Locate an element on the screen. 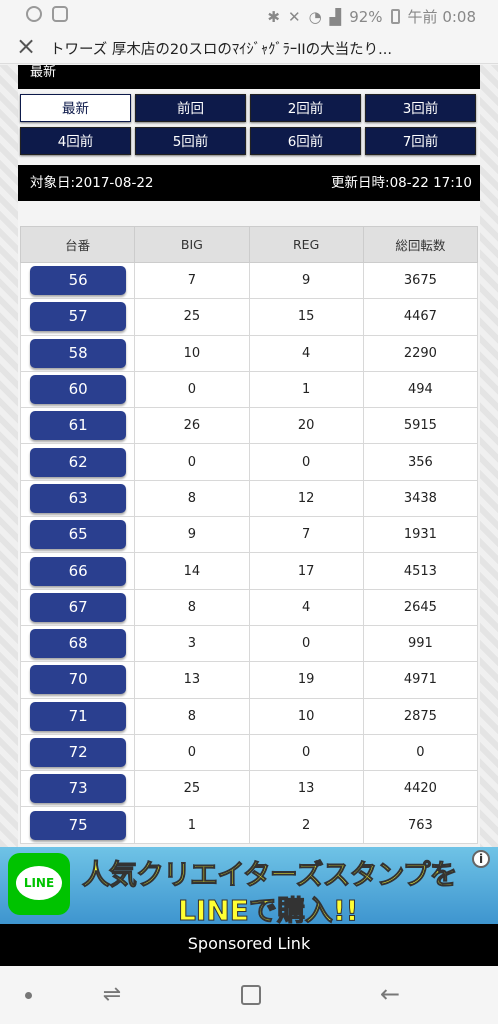 The width and height of the screenshot is (498, 1024). bluetooth-icon: ✱ is located at coordinates (273, 16).